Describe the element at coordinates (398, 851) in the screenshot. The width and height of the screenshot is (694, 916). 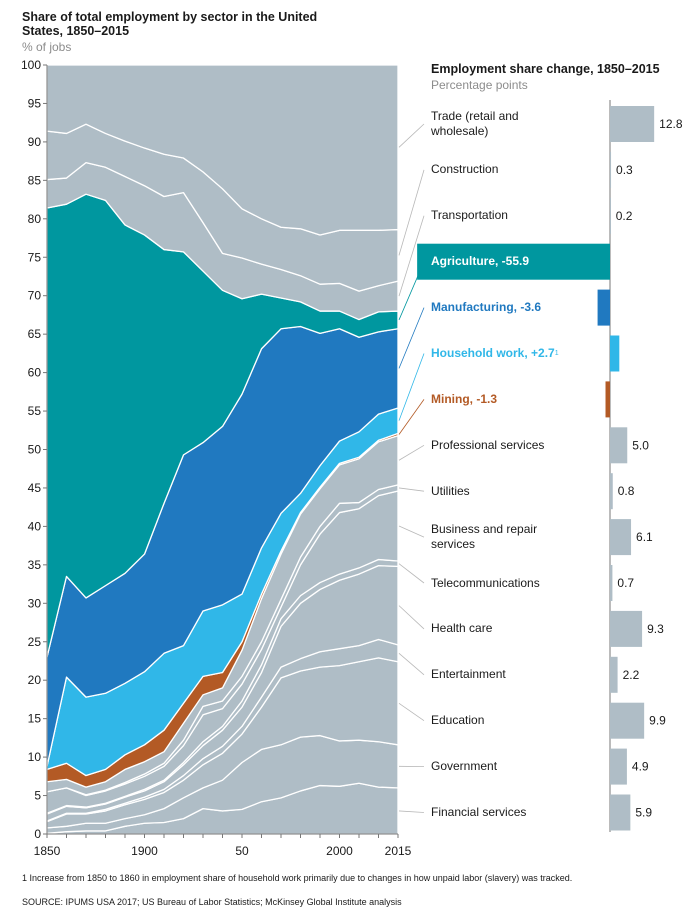
I see `x-tick-label: 2015` at that location.